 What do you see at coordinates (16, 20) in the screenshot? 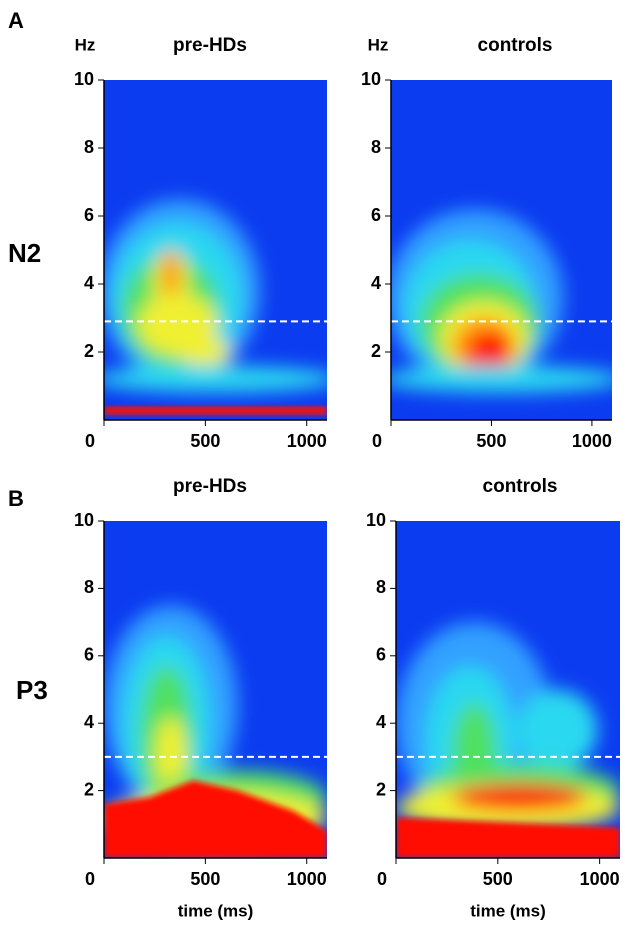
I see `panel-letter: A` at bounding box center [16, 20].